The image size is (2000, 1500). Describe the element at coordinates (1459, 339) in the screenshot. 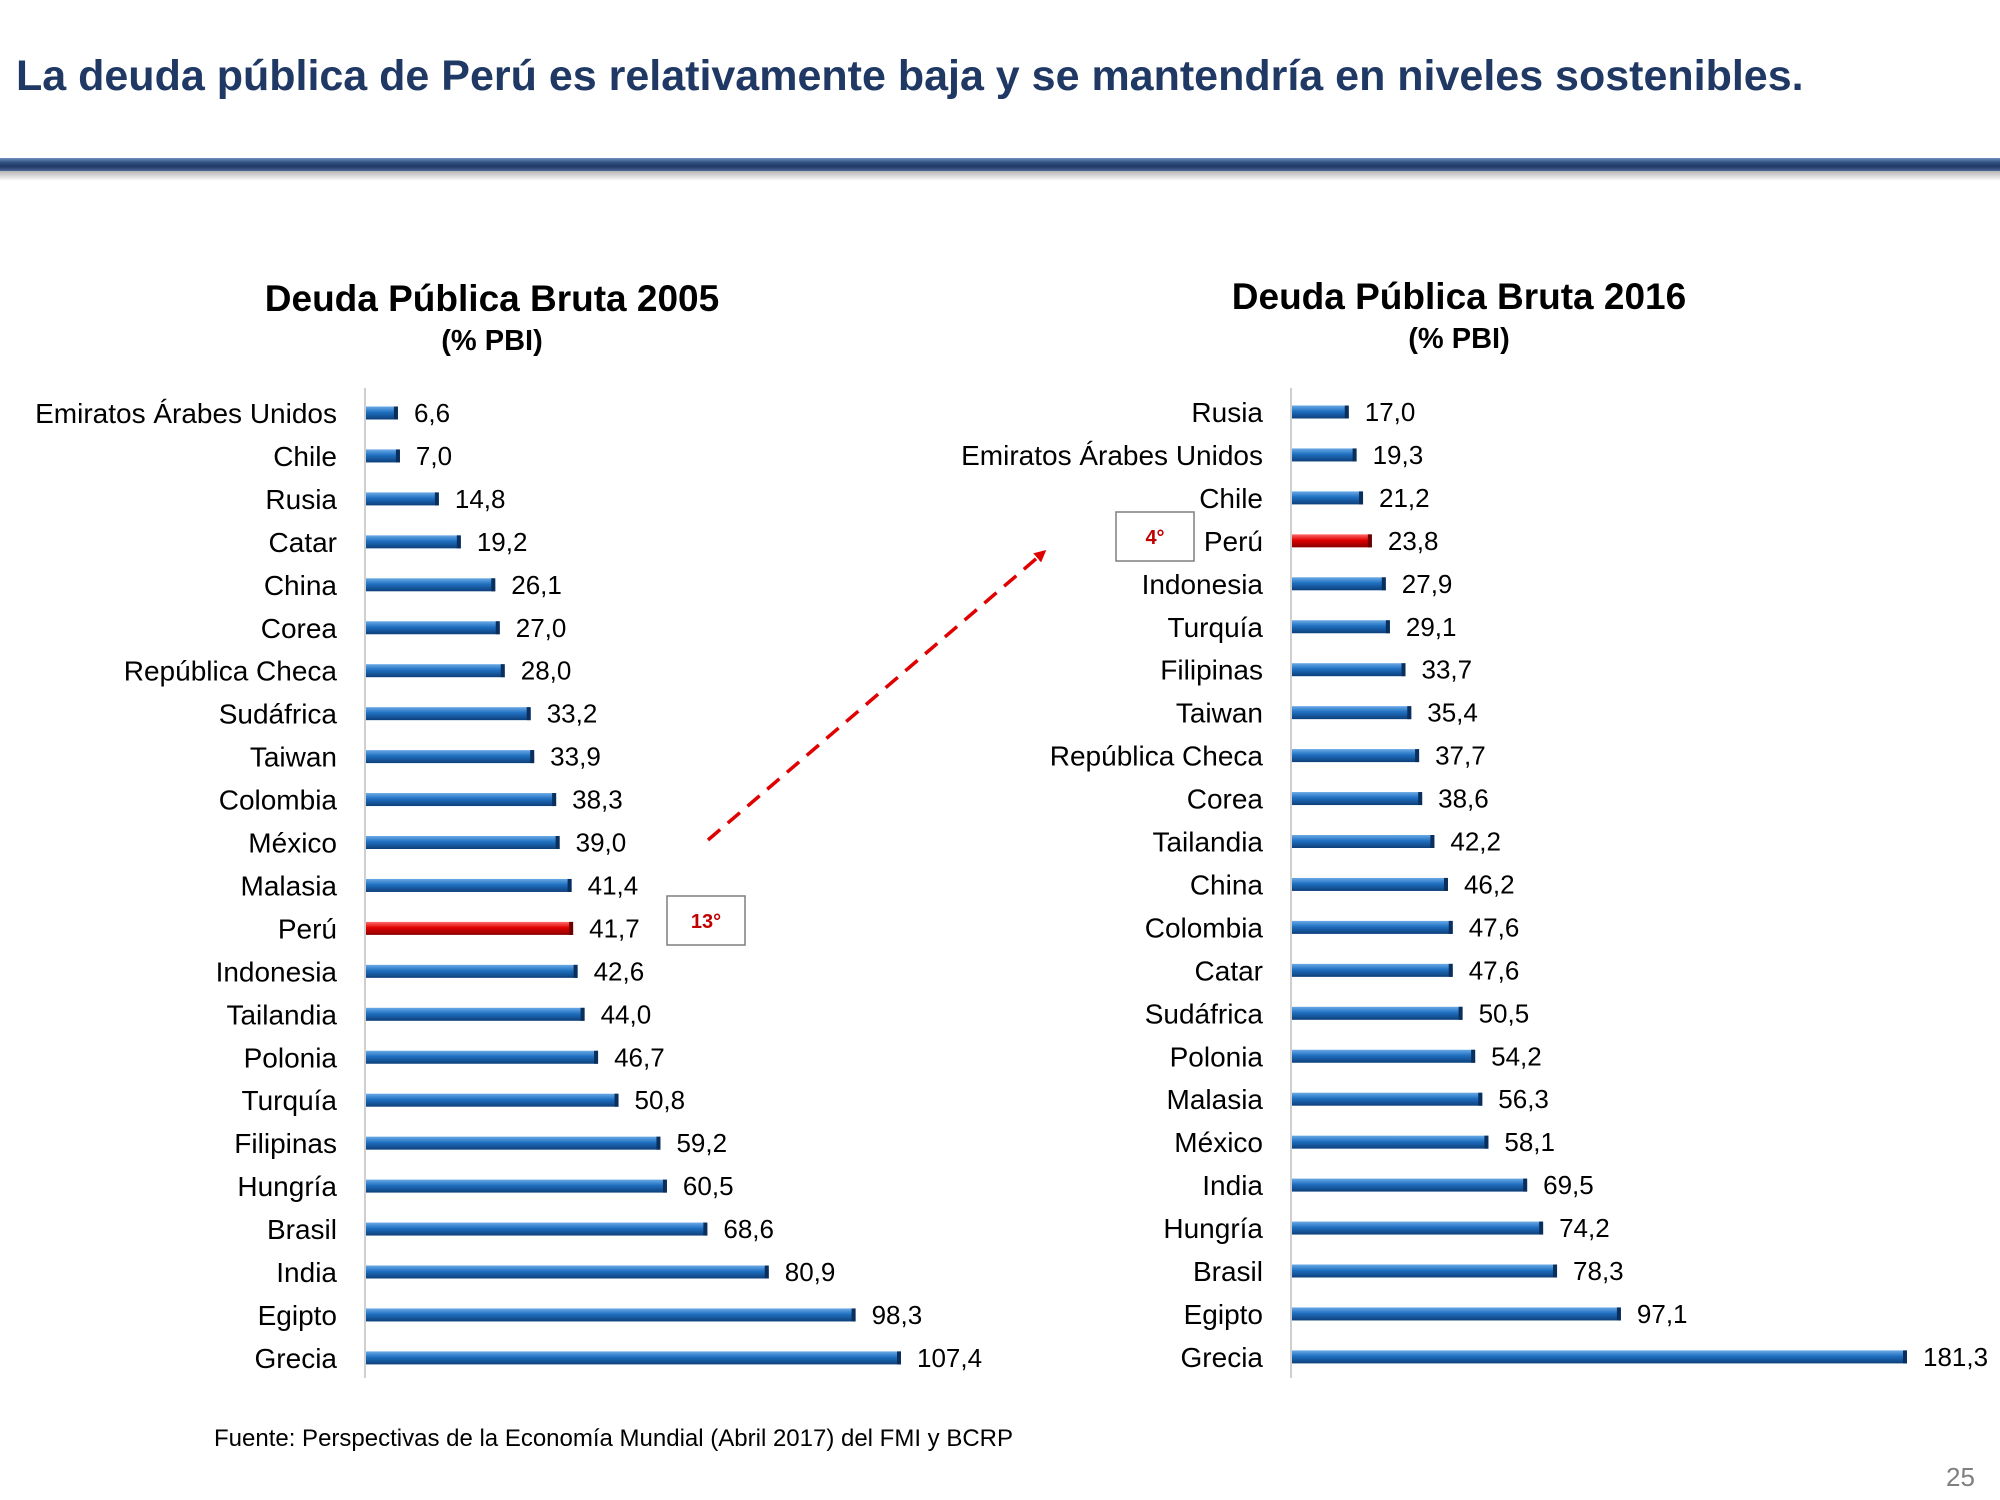

I see `chart-2016-subtitle: (% PBI)` at that location.